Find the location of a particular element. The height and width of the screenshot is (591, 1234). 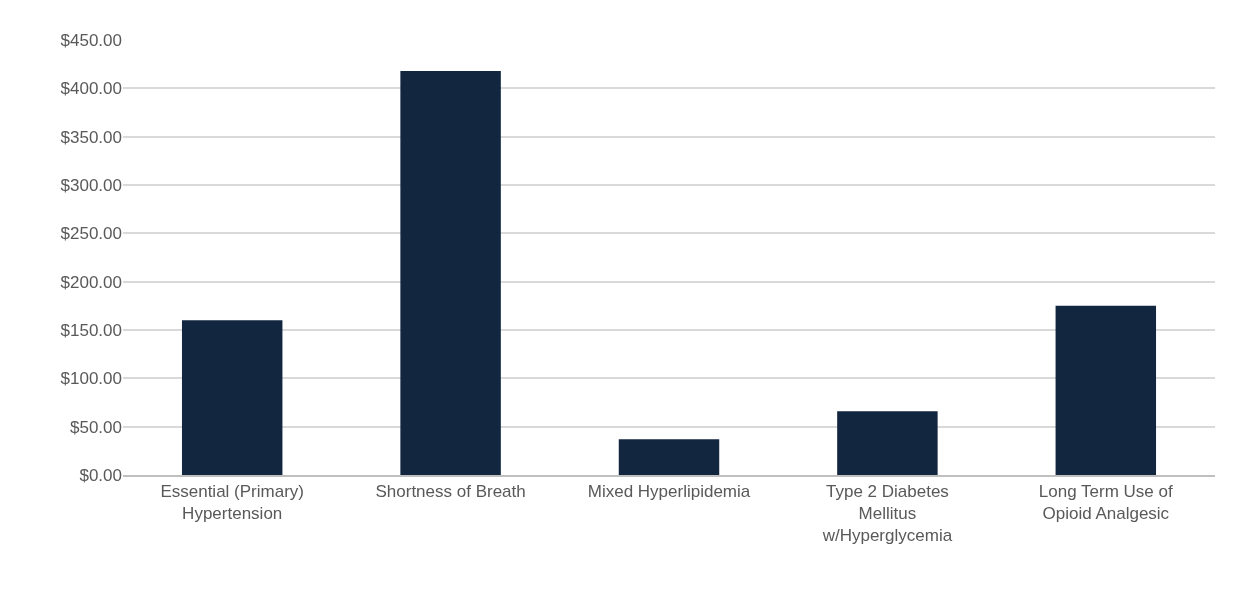

y-tick-label: $50.00 is located at coordinates (96, 427).